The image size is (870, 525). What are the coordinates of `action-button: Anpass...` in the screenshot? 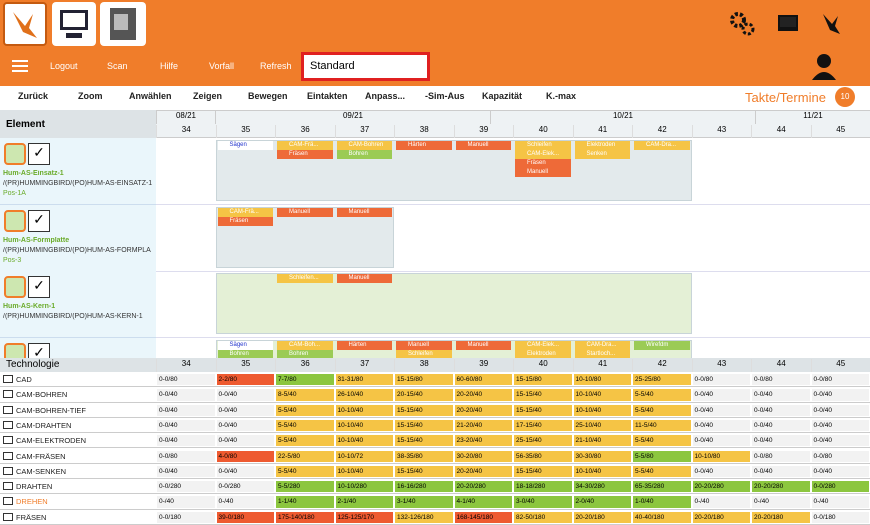 It's located at (385, 96).